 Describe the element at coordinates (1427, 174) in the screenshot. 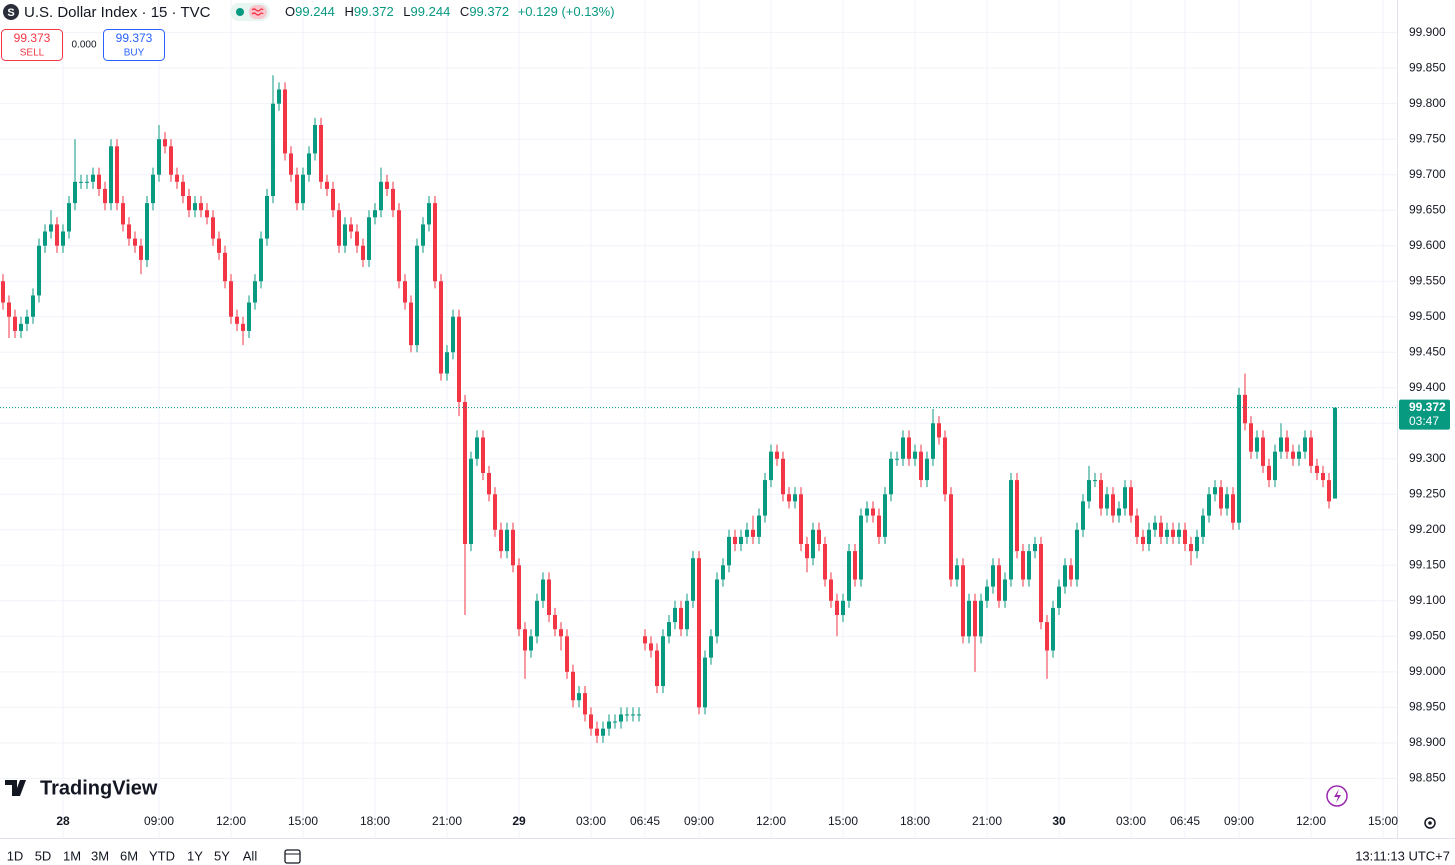

I see `price-tick-label: 99.700` at that location.